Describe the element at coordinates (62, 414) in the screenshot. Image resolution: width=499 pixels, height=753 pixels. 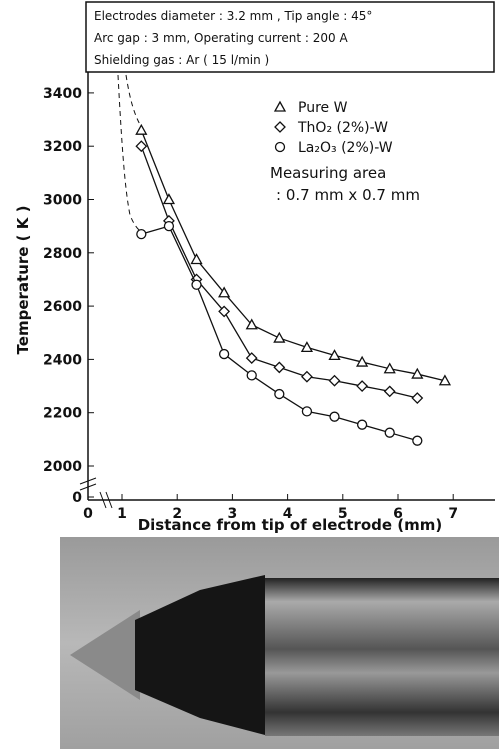
I see `y-tick-label: 2200` at that location.